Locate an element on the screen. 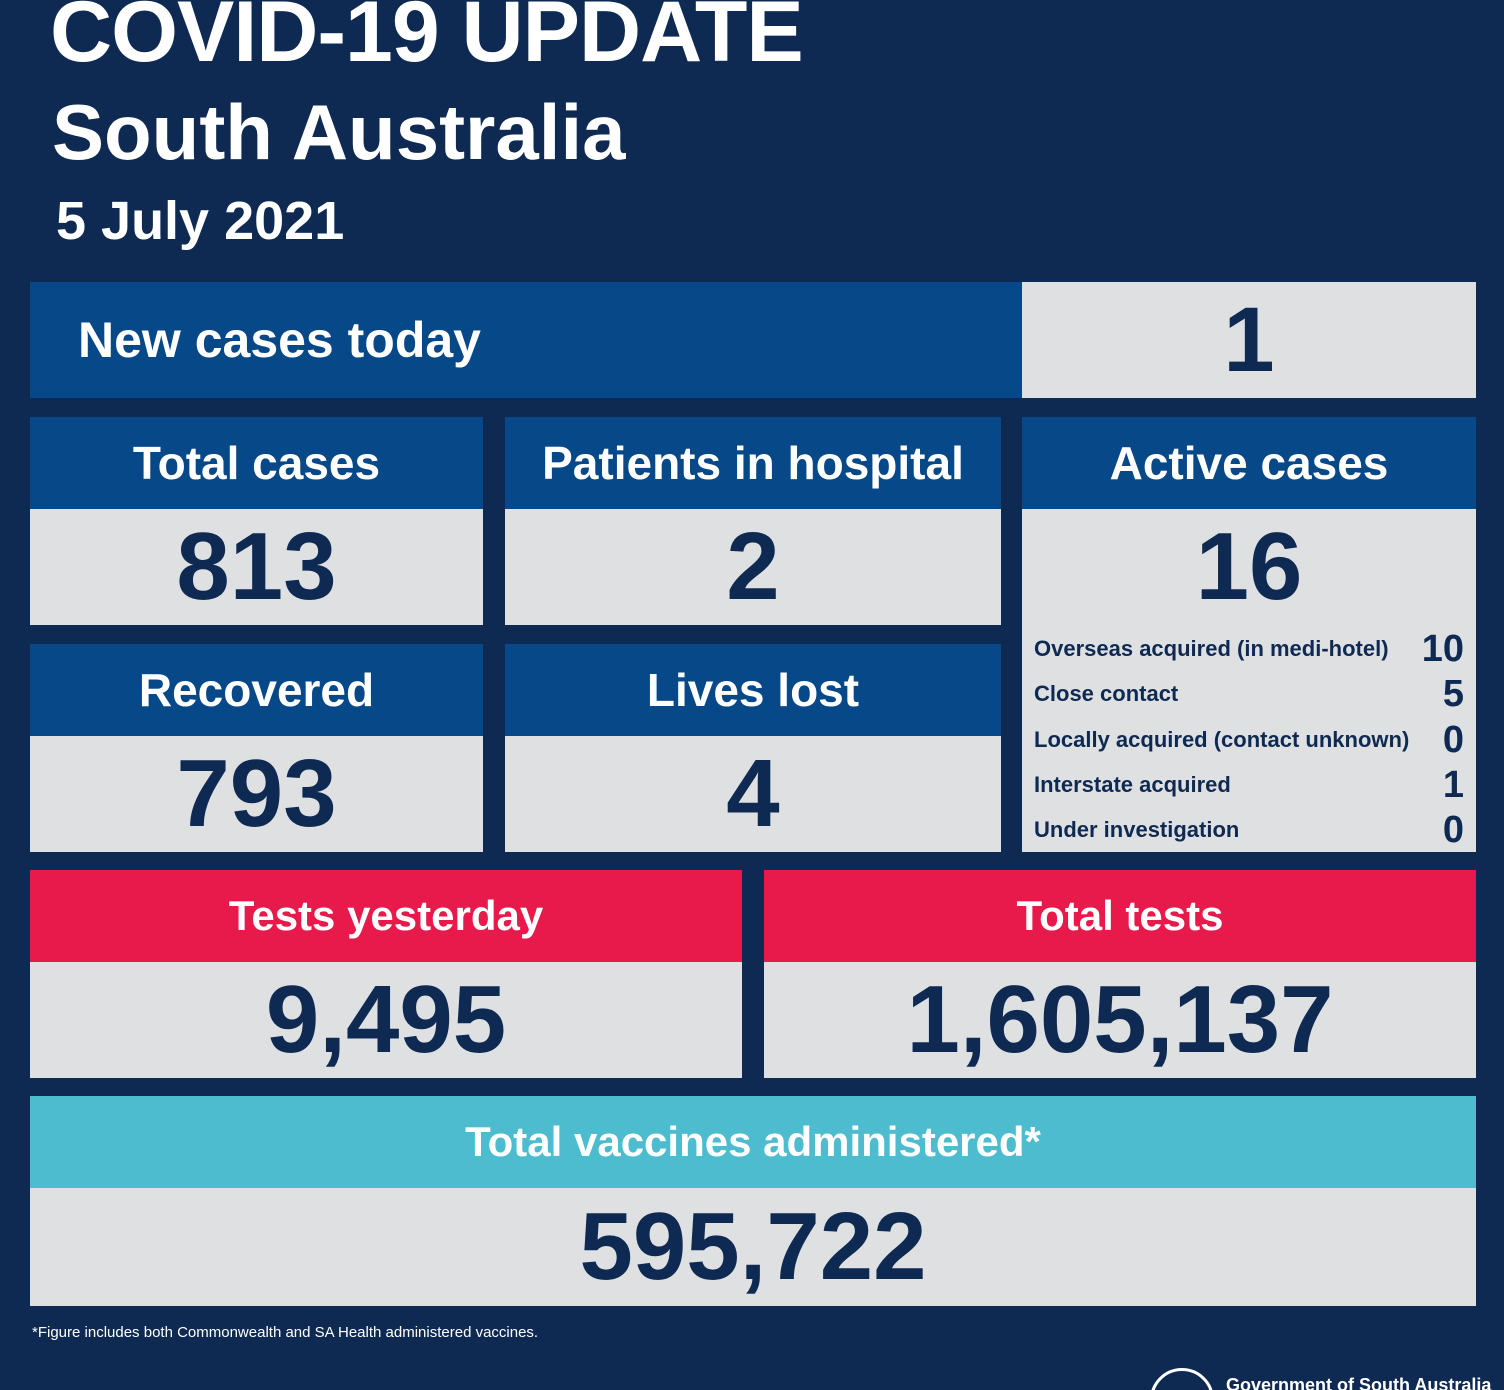  breakdown-label: Close contact is located at coordinates (1106, 693).